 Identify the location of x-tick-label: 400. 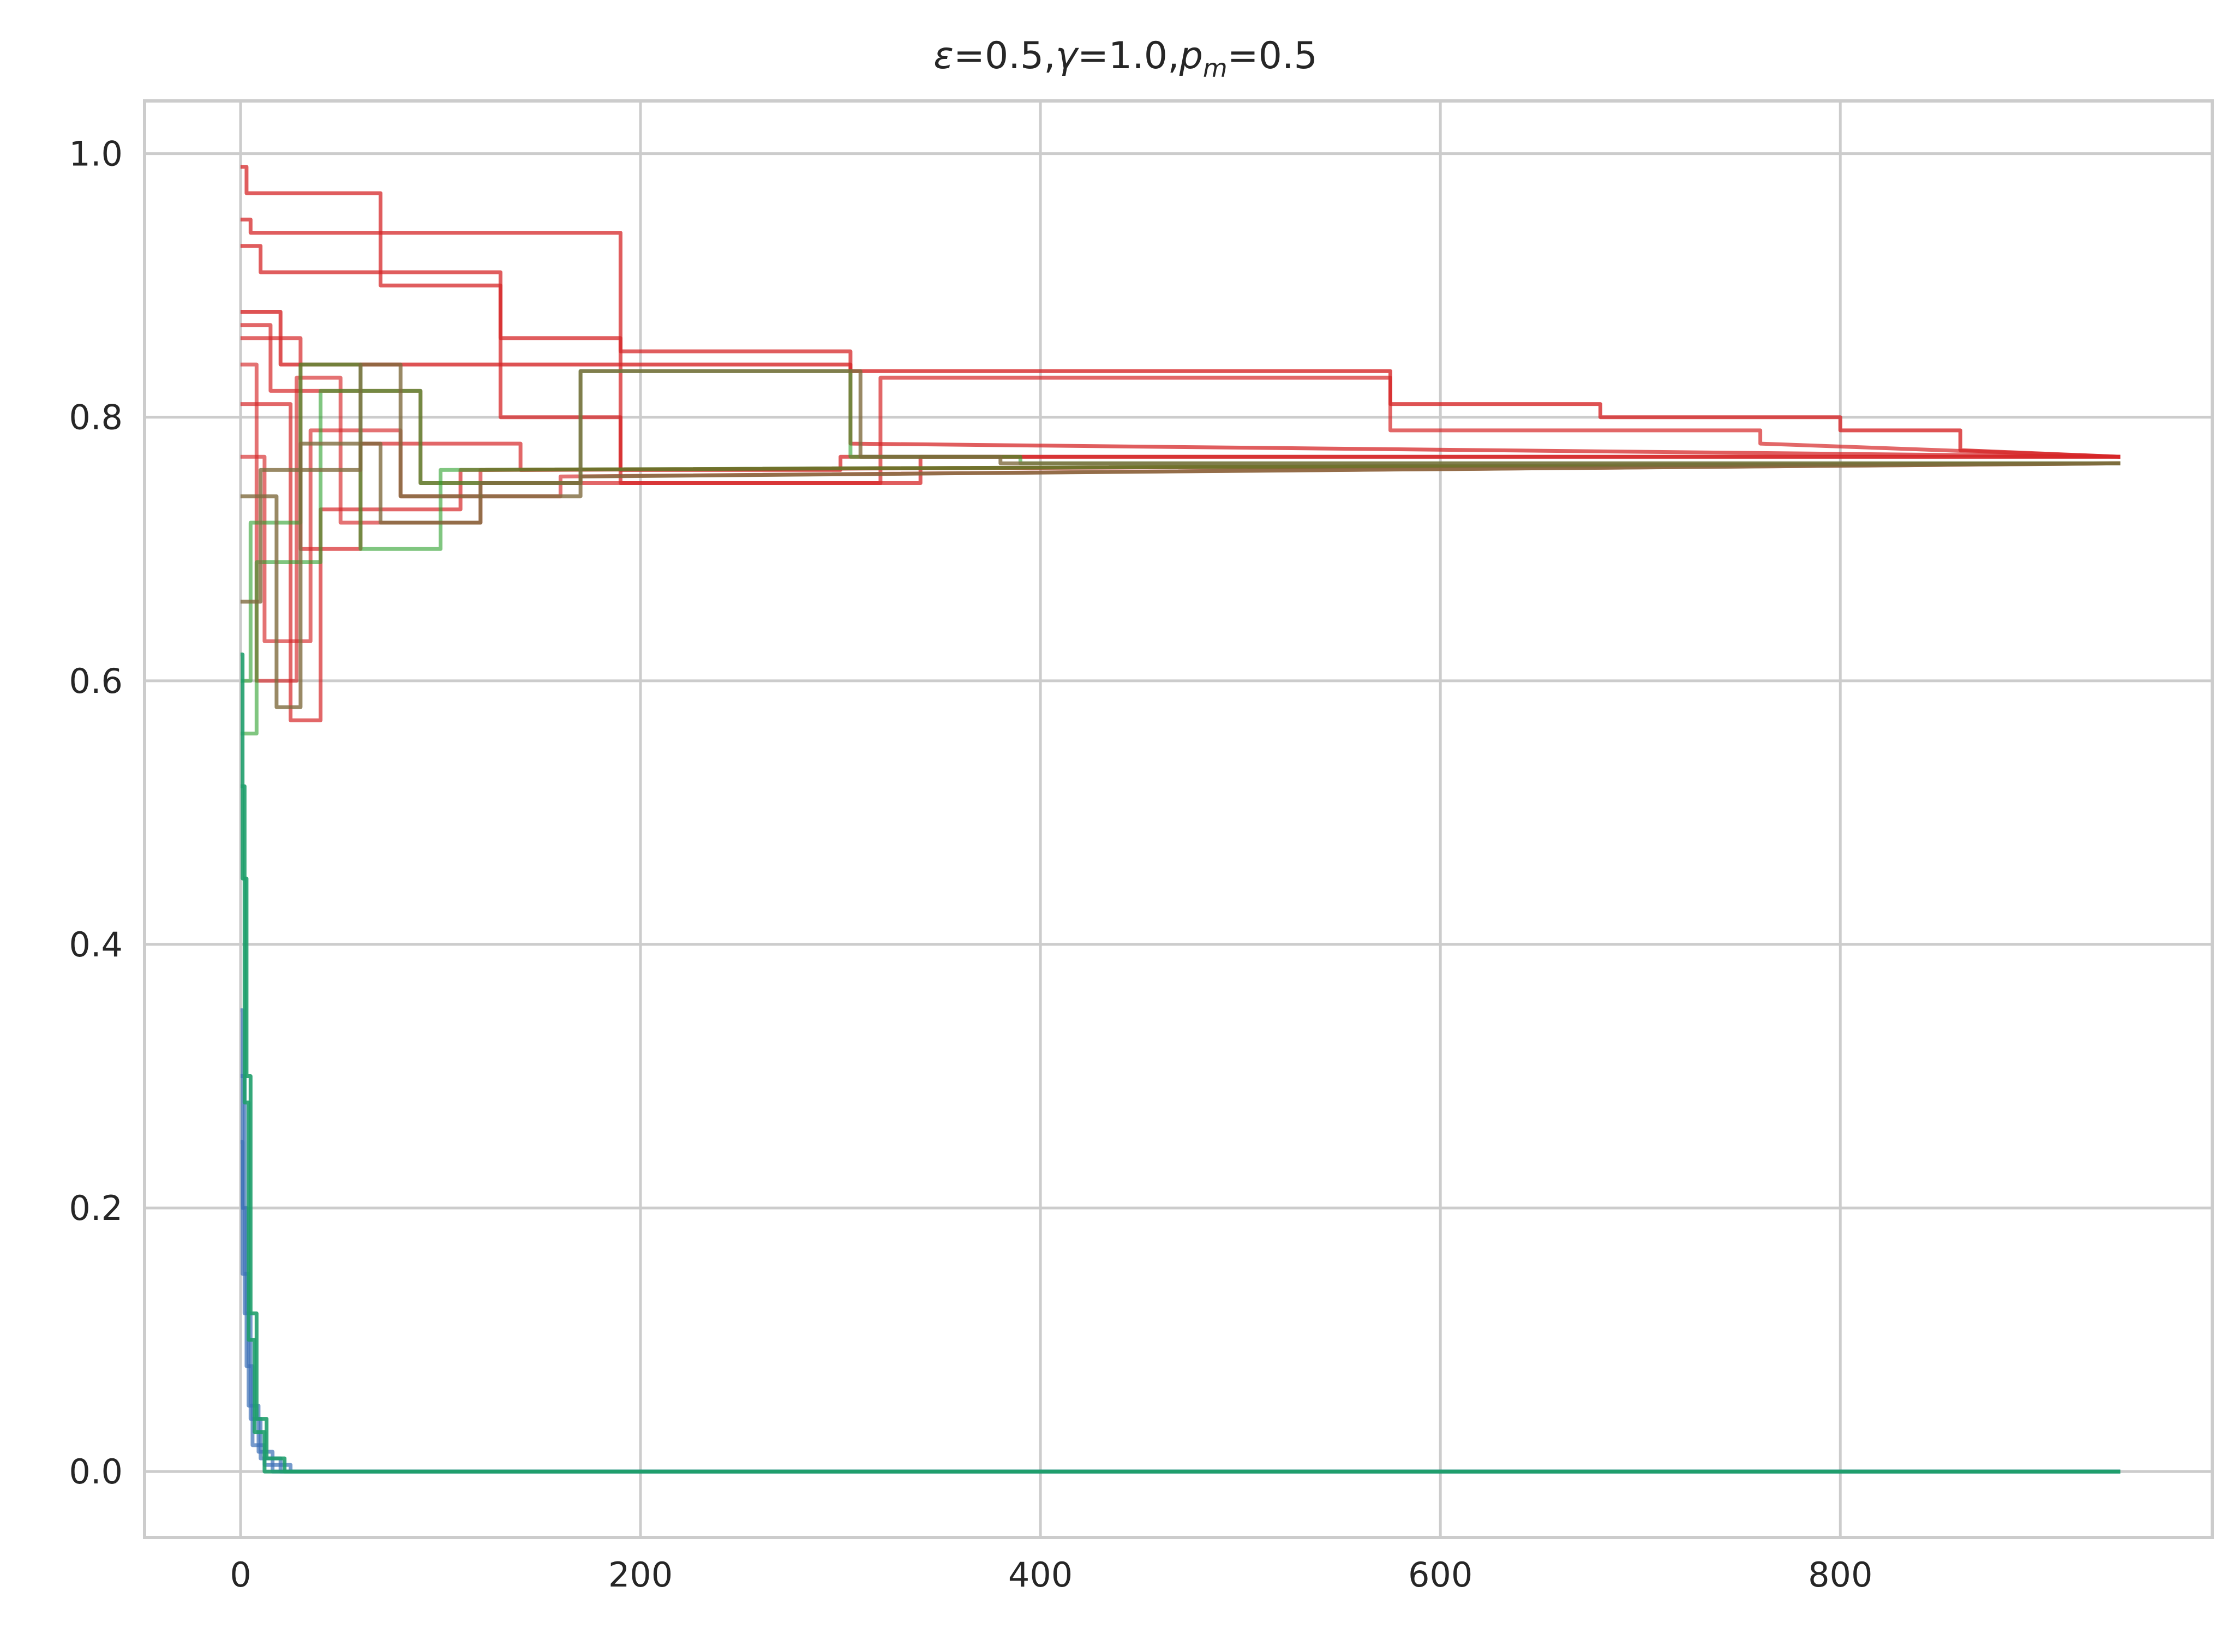
(1040, 1575).